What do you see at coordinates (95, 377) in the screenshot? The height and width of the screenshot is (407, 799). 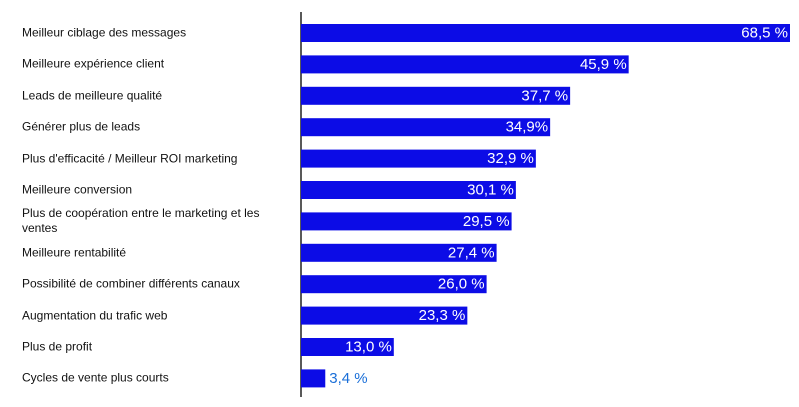 I see `category-label: Cycles de vente plus courts` at bounding box center [95, 377].